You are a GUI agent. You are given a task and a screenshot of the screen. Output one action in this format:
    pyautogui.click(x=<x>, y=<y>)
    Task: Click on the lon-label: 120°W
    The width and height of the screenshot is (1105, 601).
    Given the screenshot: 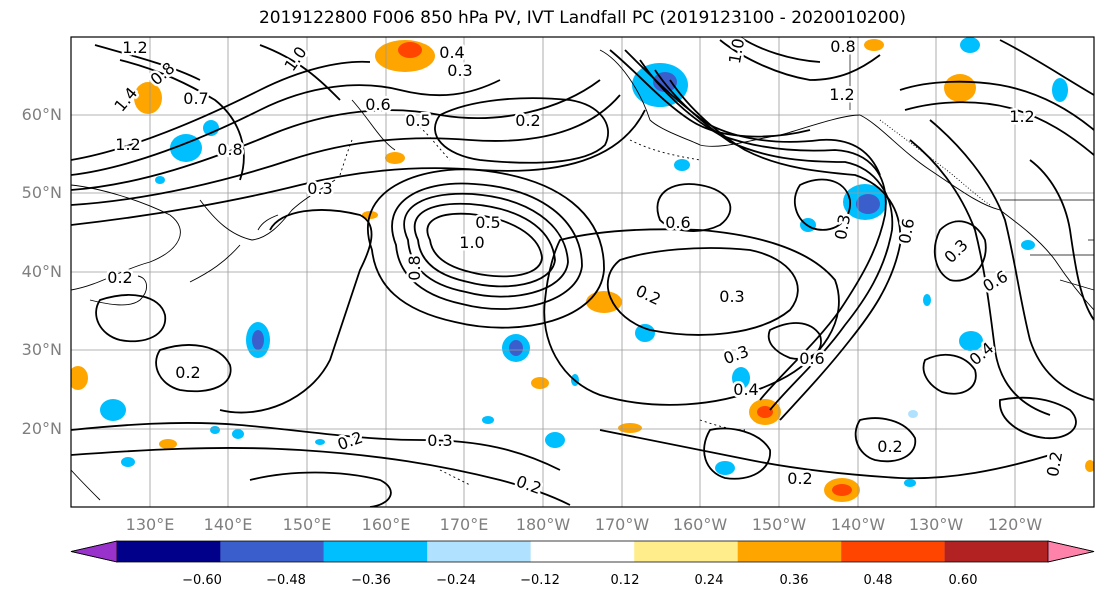 What is the action you would take?
    pyautogui.click(x=1015, y=524)
    